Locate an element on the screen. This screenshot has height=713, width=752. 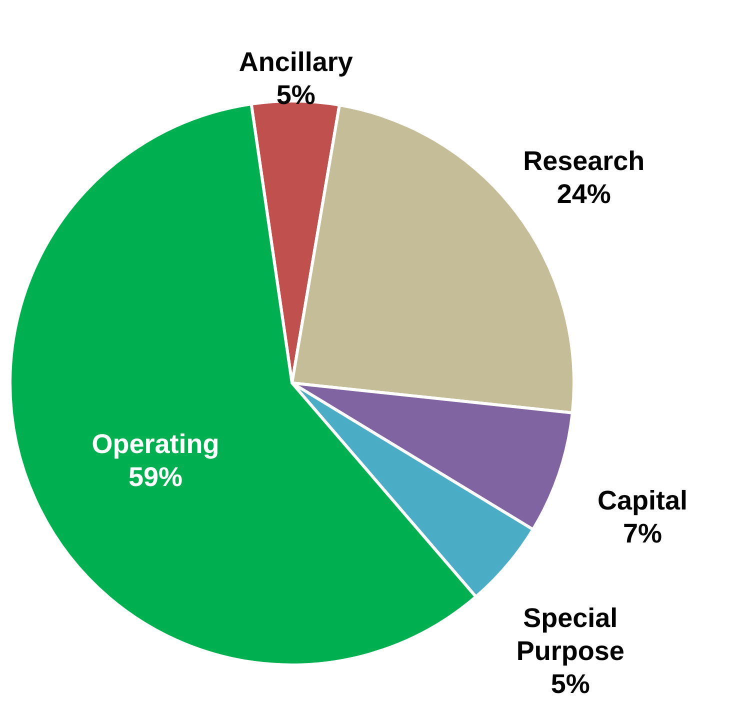
slice-label: Research is located at coordinates (584, 161).